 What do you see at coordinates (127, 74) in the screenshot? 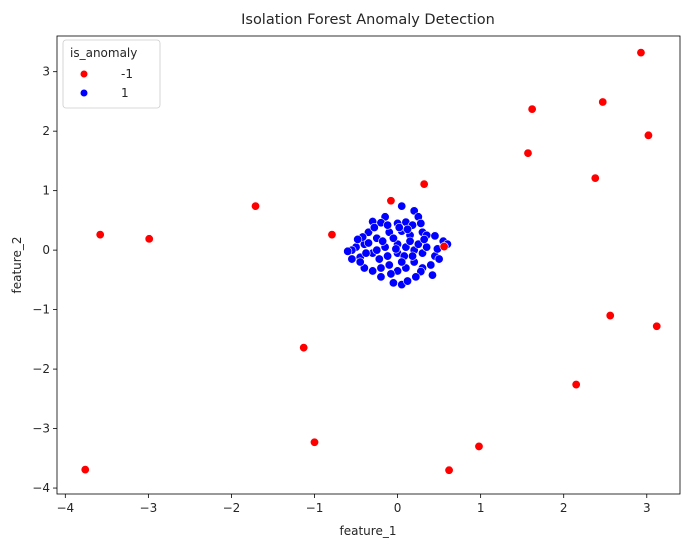
I see `legend-label-anomaly: -1` at bounding box center [127, 74].